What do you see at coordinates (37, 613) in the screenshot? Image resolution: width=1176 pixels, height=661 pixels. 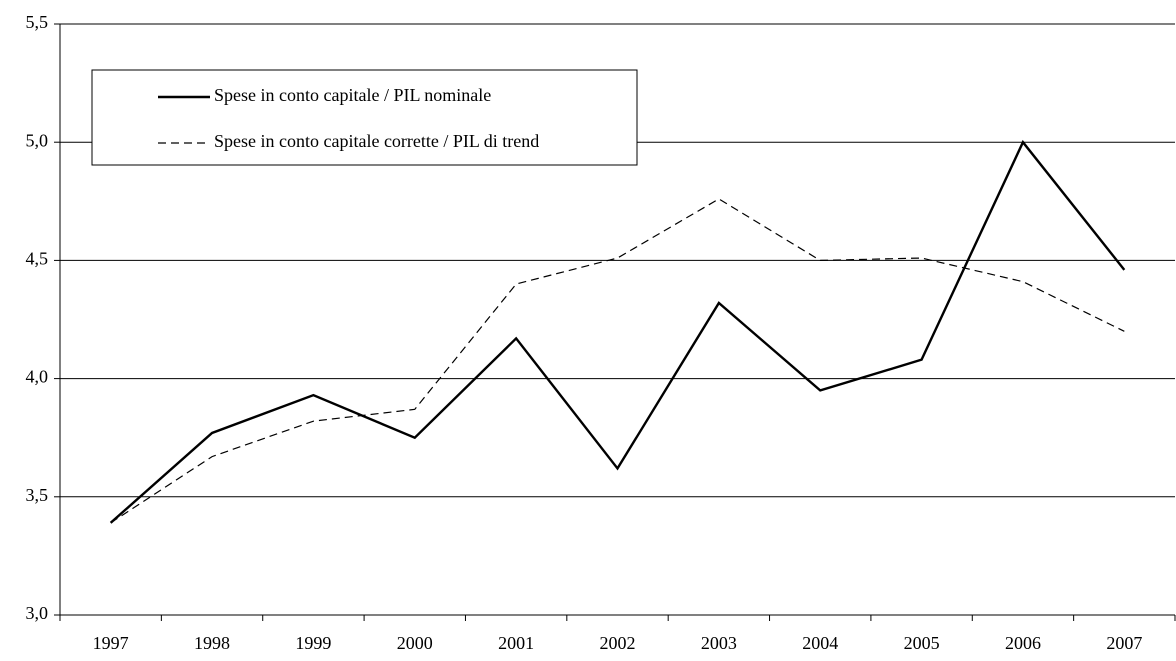 I see `y-tick-label: 3,0` at bounding box center [37, 613].